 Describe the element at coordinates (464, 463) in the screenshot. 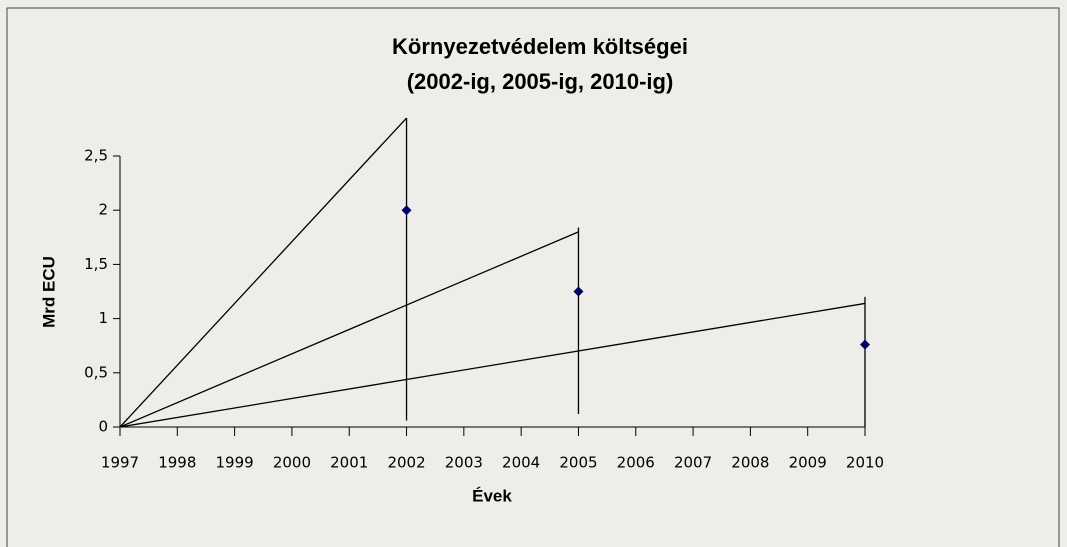

I see `x-tick-label: 2003` at that location.